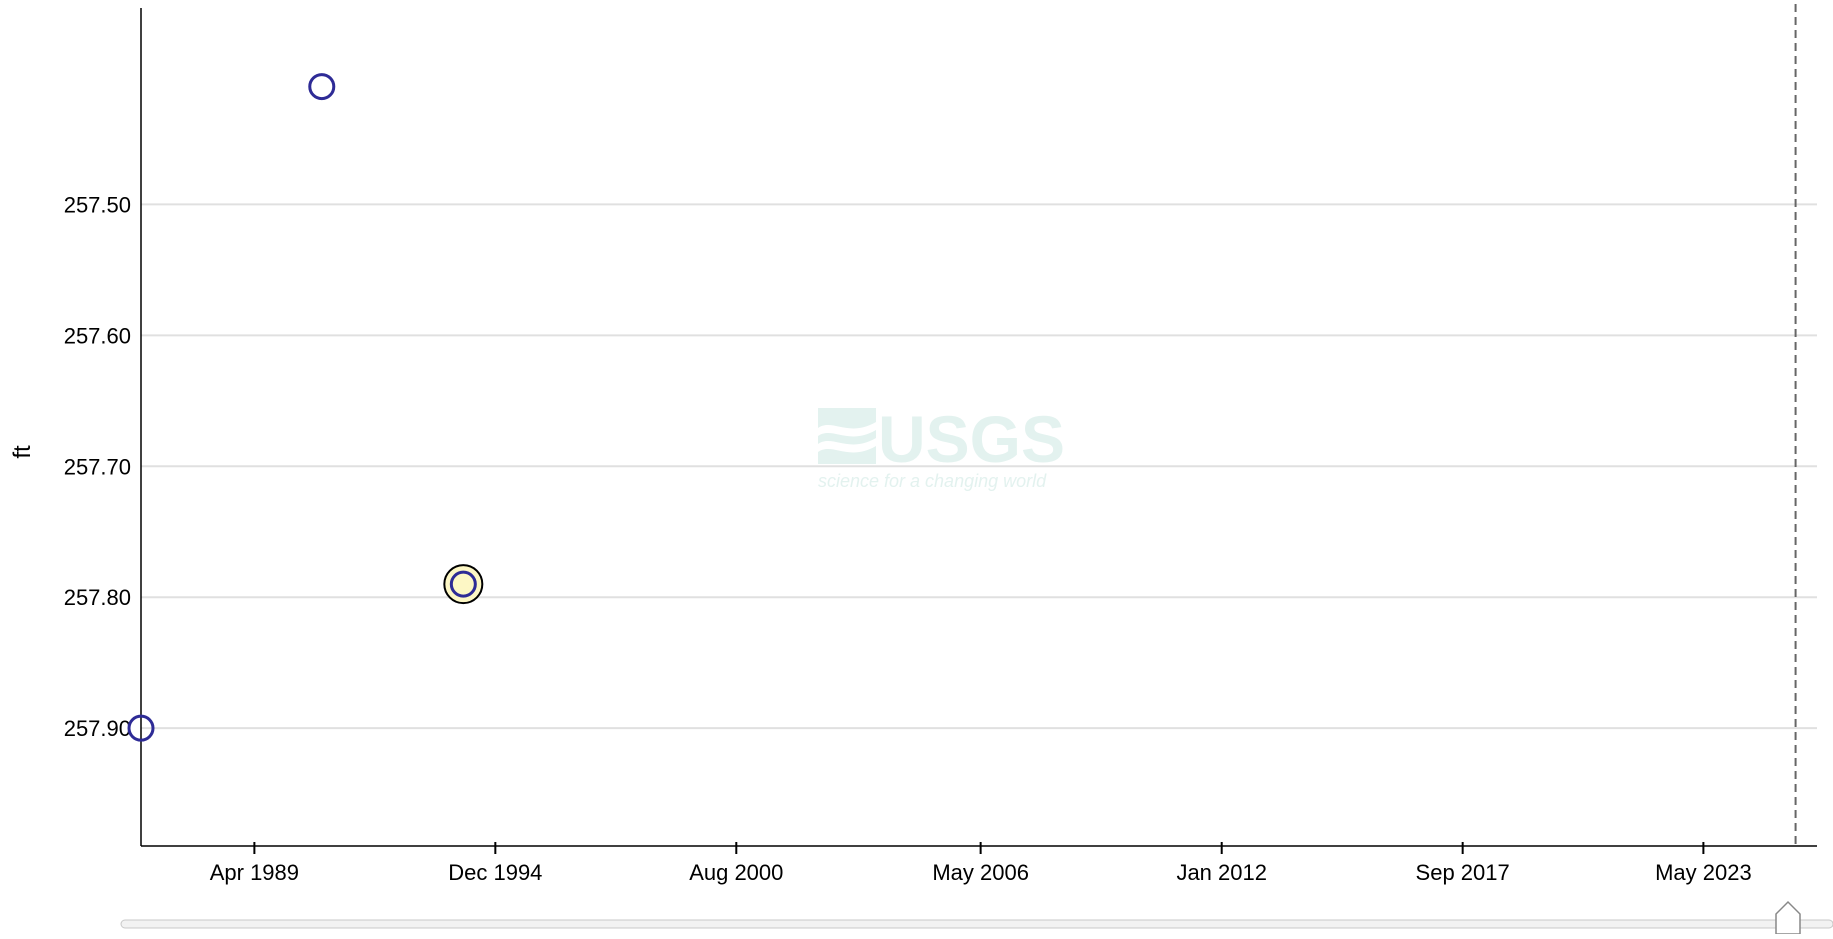 The width and height of the screenshot is (1833, 939). I want to click on range-slider, so click(976, 917).